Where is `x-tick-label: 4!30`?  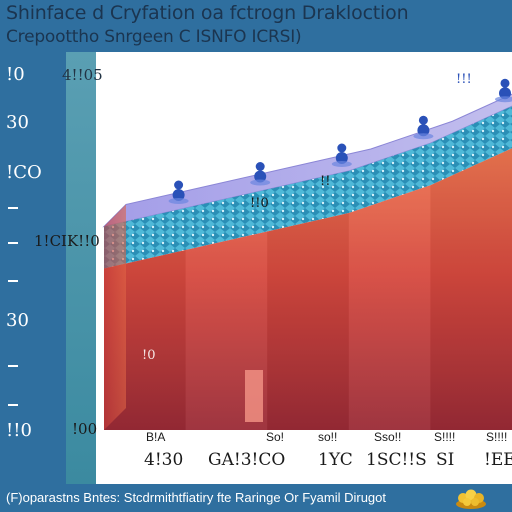
x-tick-label: 4!30 is located at coordinates (164, 460).